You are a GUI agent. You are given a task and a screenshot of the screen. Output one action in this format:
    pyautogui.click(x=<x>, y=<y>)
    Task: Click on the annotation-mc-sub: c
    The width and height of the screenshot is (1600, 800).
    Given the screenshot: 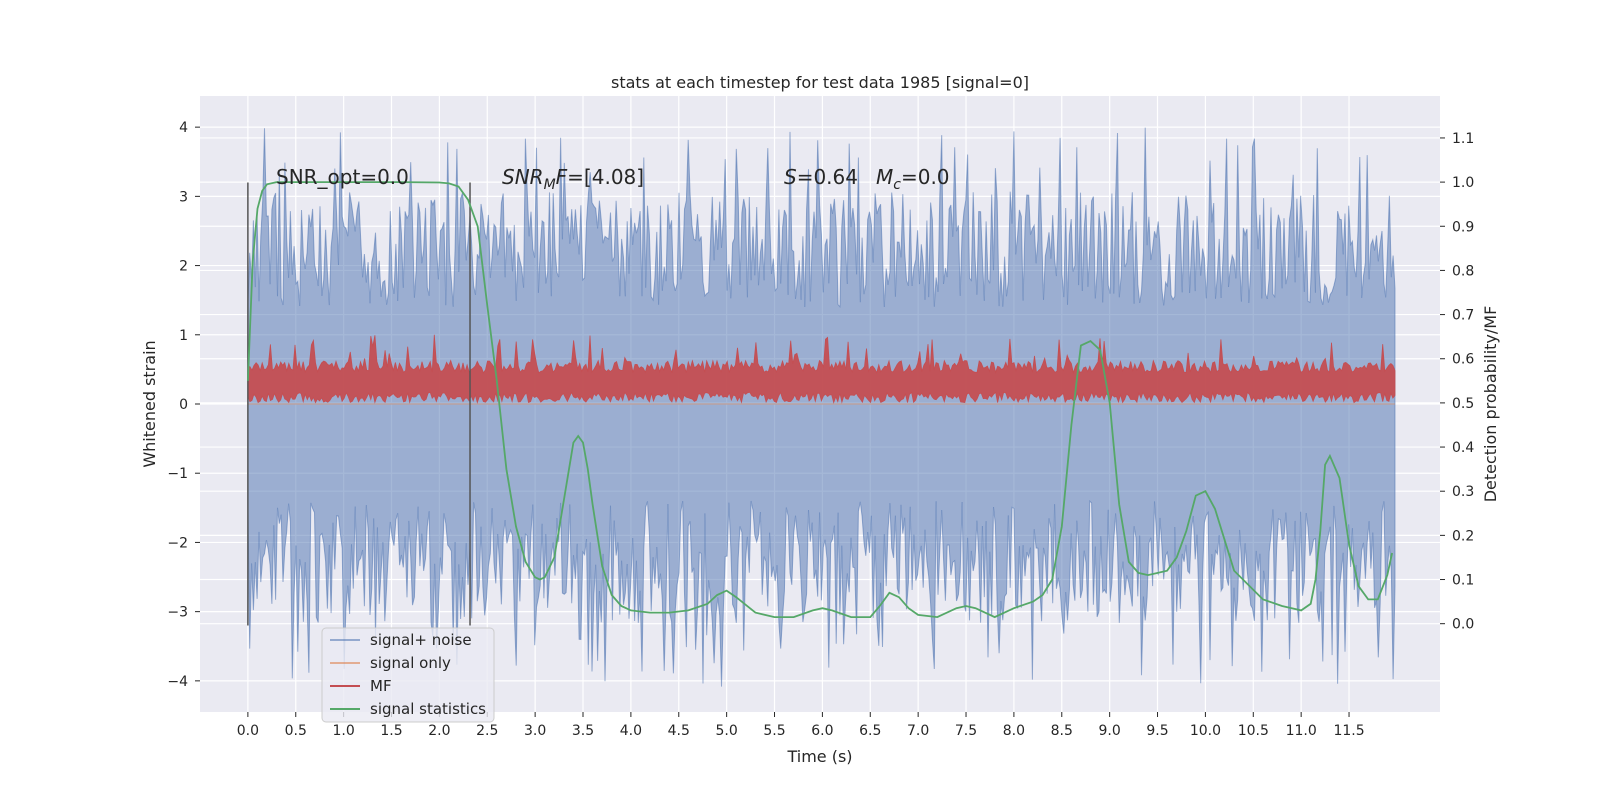 What is the action you would take?
    pyautogui.click(x=897, y=185)
    